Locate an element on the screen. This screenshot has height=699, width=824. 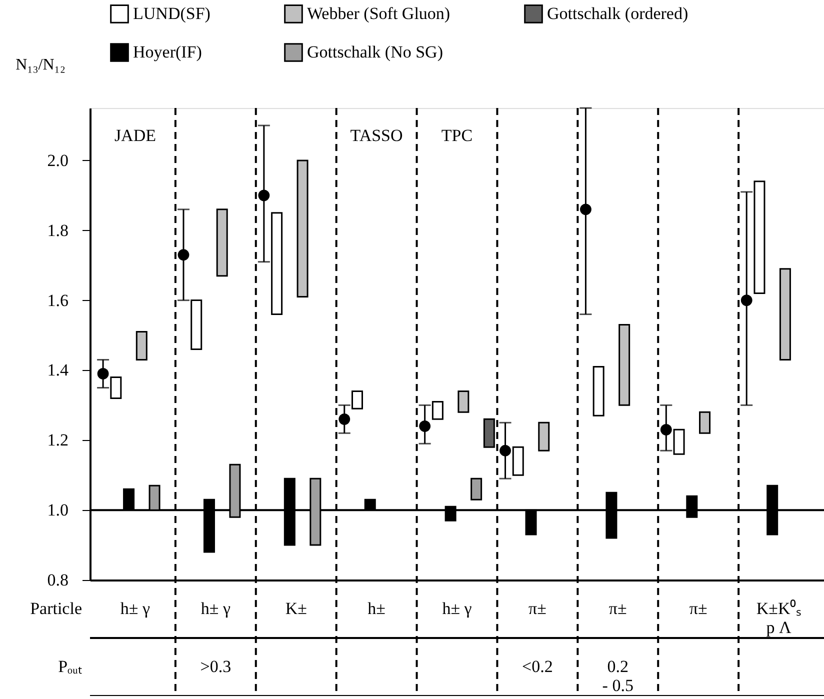
y-tick-label: 2.0 is located at coordinates (57, 160).